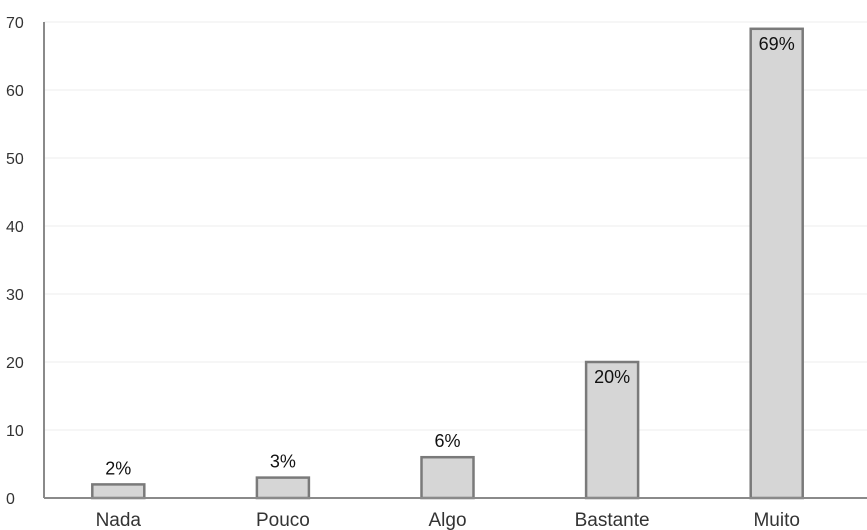  Describe the element at coordinates (15, 227) in the screenshot. I see `y-tick-label: 40` at that location.